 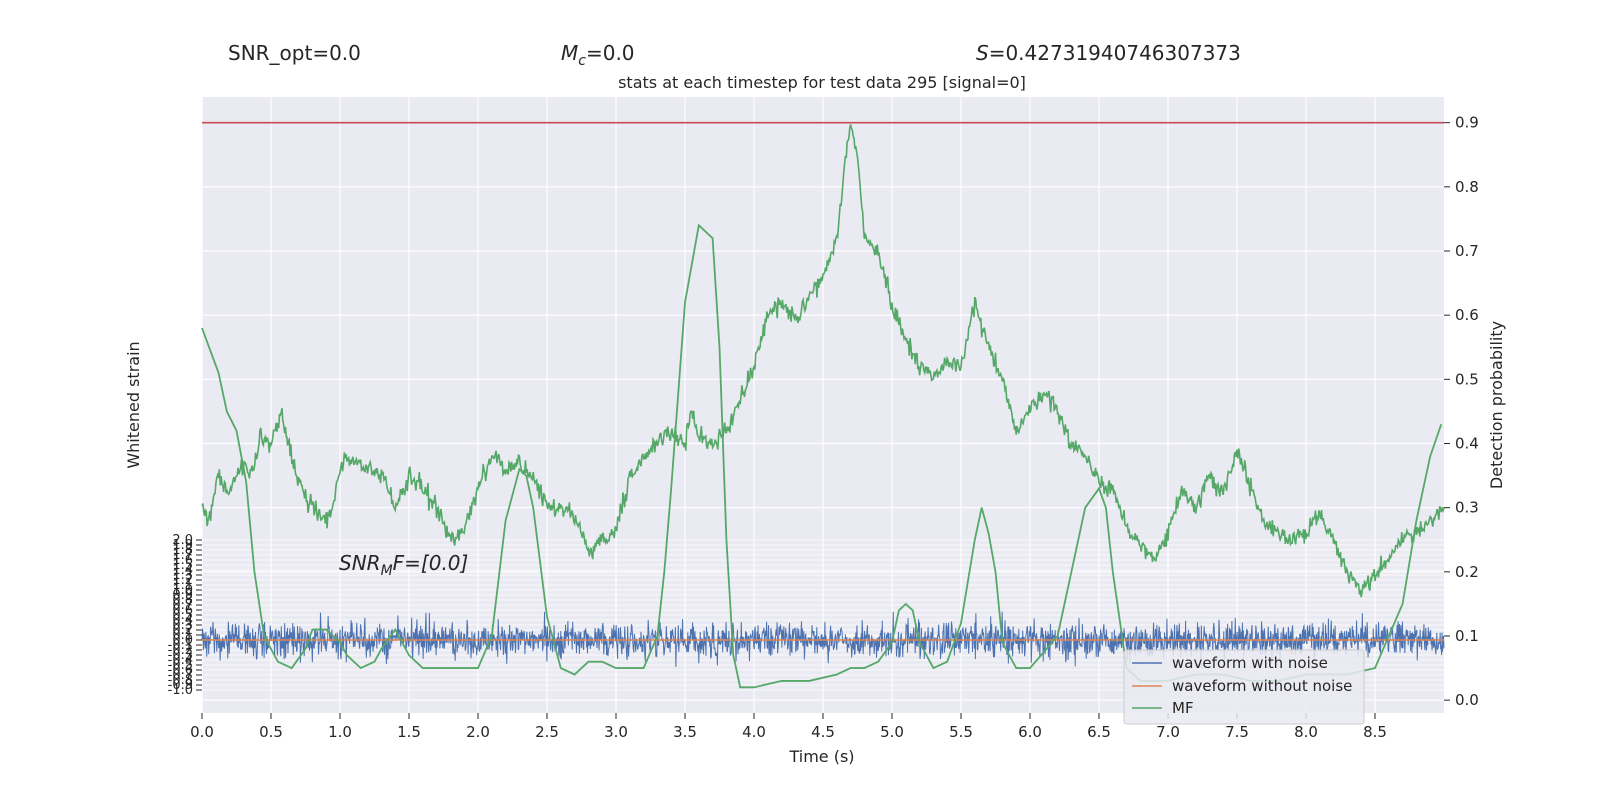 I want to click on left-tick-label-27: -0.7, so click(x=180, y=675).